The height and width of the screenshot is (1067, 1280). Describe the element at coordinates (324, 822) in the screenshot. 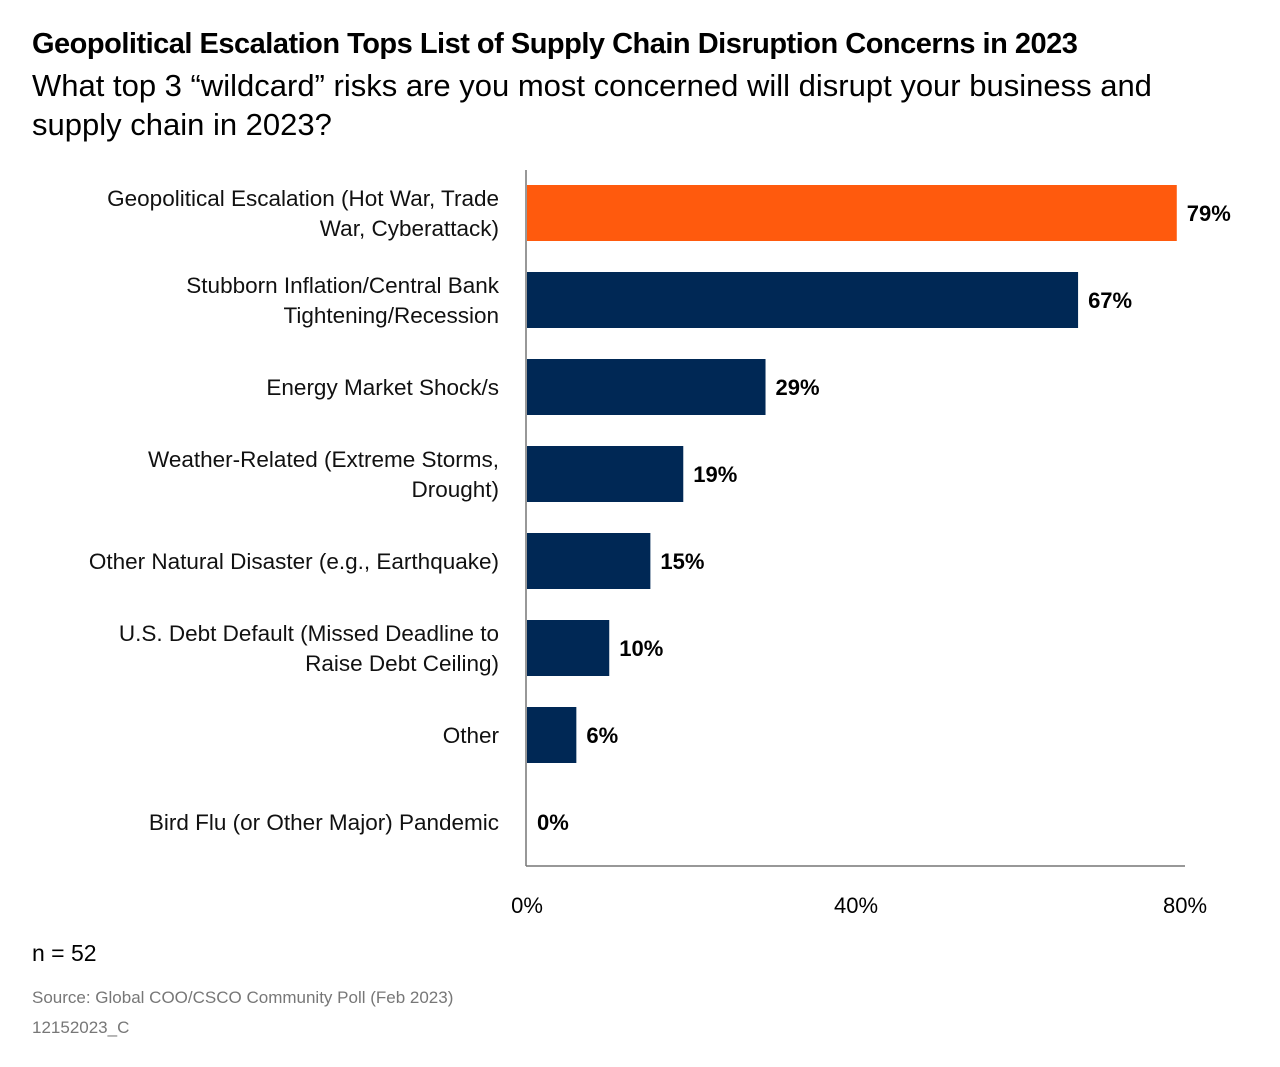

I see `category-label: Bird Flu (or Other Major) Pandemic` at that location.